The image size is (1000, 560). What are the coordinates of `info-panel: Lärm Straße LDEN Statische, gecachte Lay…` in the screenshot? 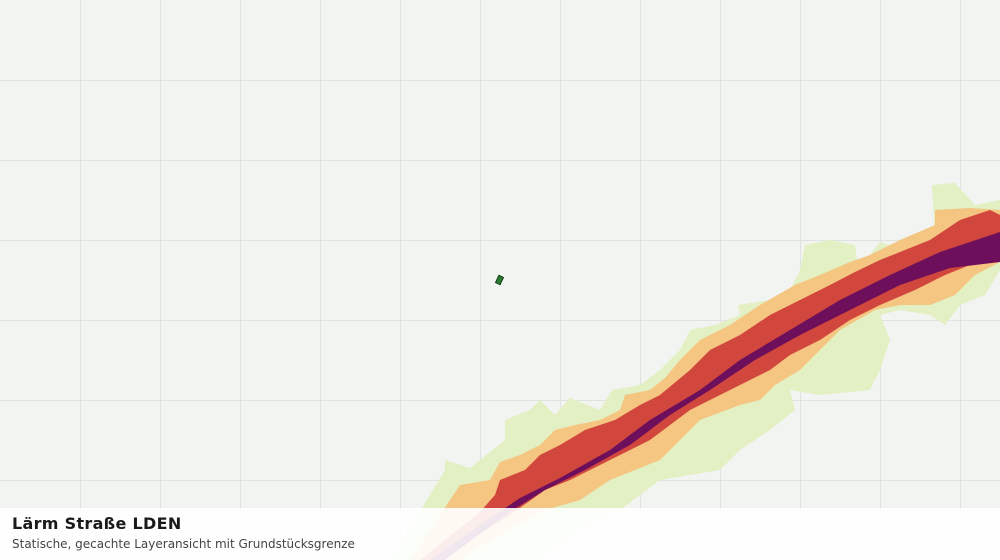 It's located at (500, 534).